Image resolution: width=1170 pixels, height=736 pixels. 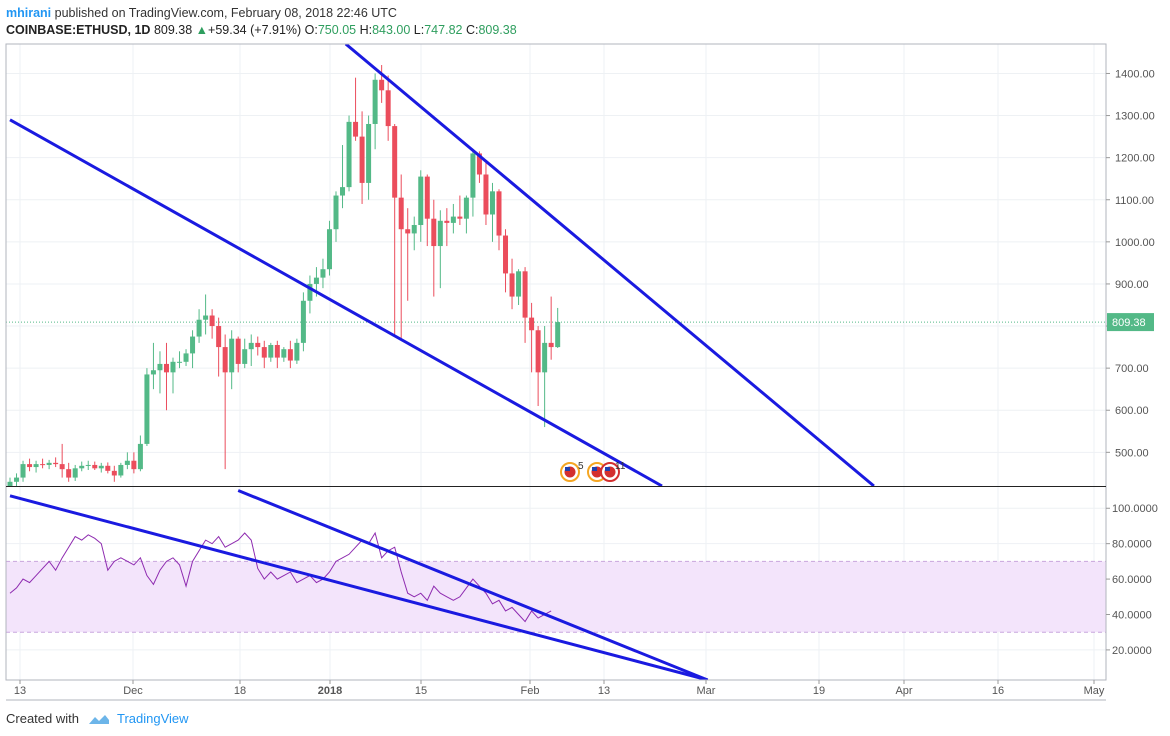 What do you see at coordinates (330, 691) in the screenshot?
I see `x-tick-label: 2018` at bounding box center [330, 691].